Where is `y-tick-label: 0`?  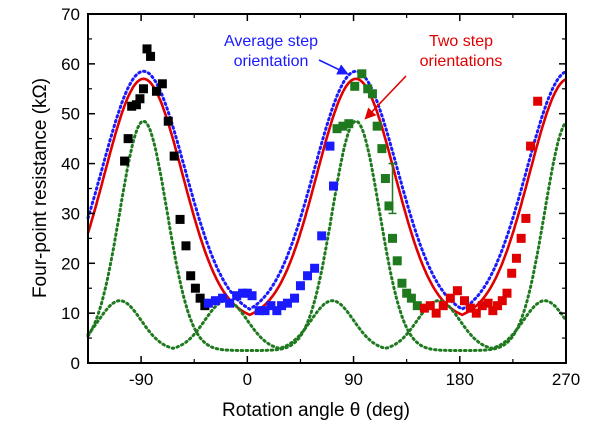 y-tick-label: 0 is located at coordinates (75, 363).